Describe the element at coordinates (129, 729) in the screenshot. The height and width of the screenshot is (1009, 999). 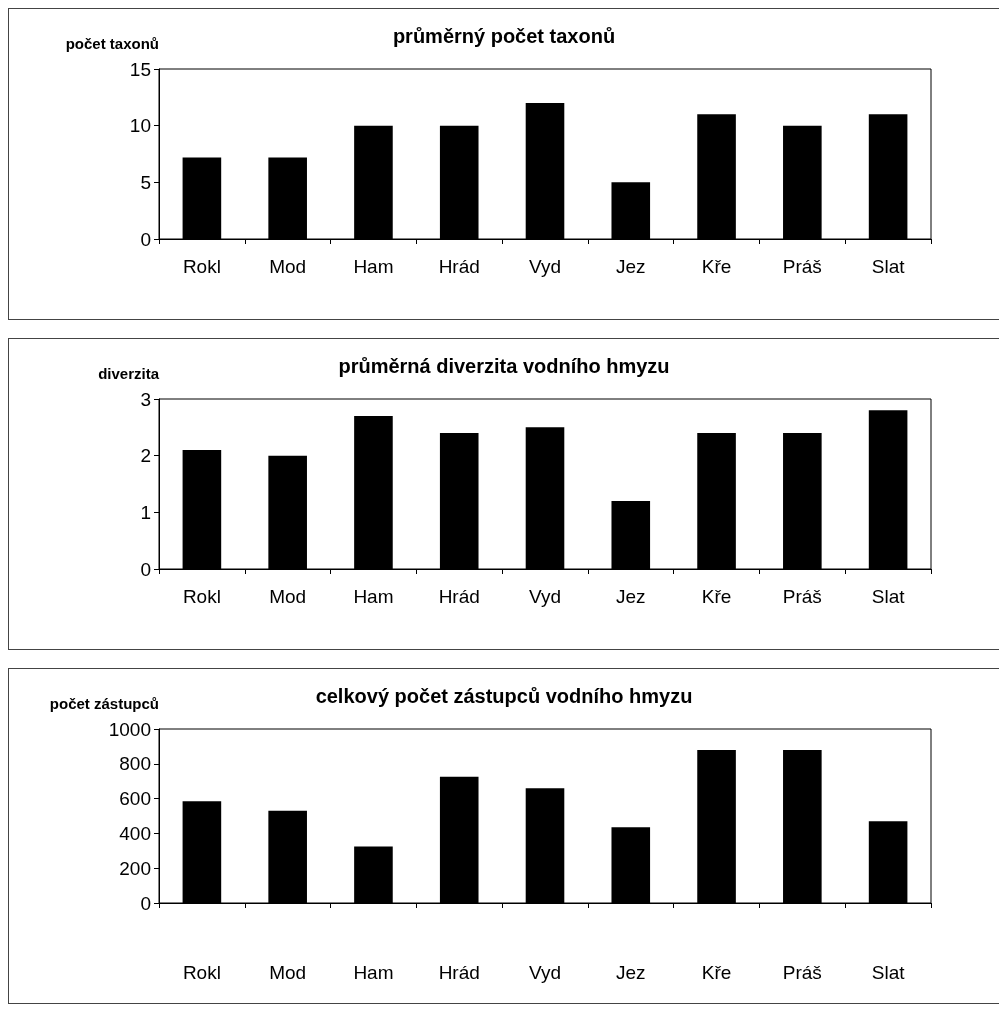
I see `y-tick-label: 1000` at that location.